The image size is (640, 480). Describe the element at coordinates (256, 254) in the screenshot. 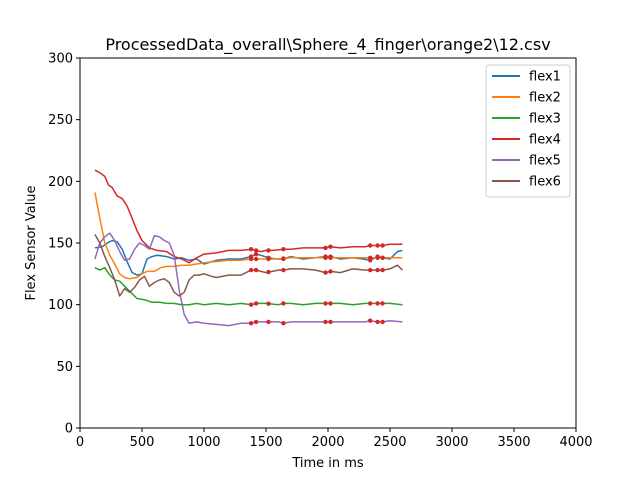

I see `sample-marker-flex1` at that location.